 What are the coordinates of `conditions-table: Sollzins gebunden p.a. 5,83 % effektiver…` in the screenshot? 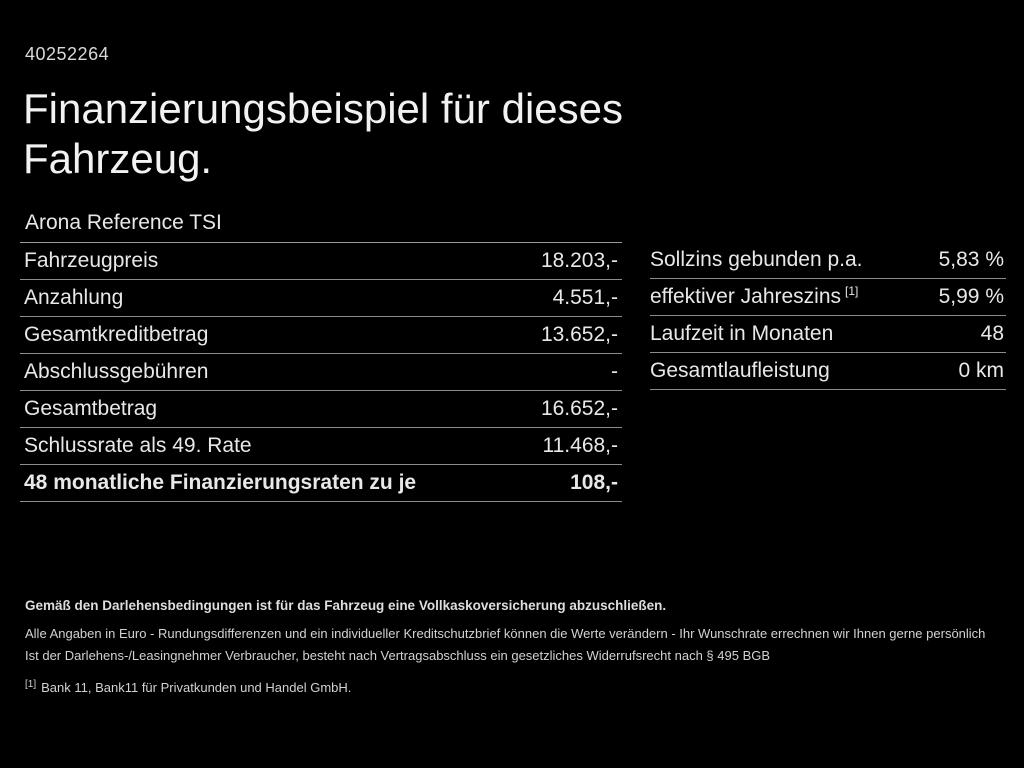 It's located at (828, 316).